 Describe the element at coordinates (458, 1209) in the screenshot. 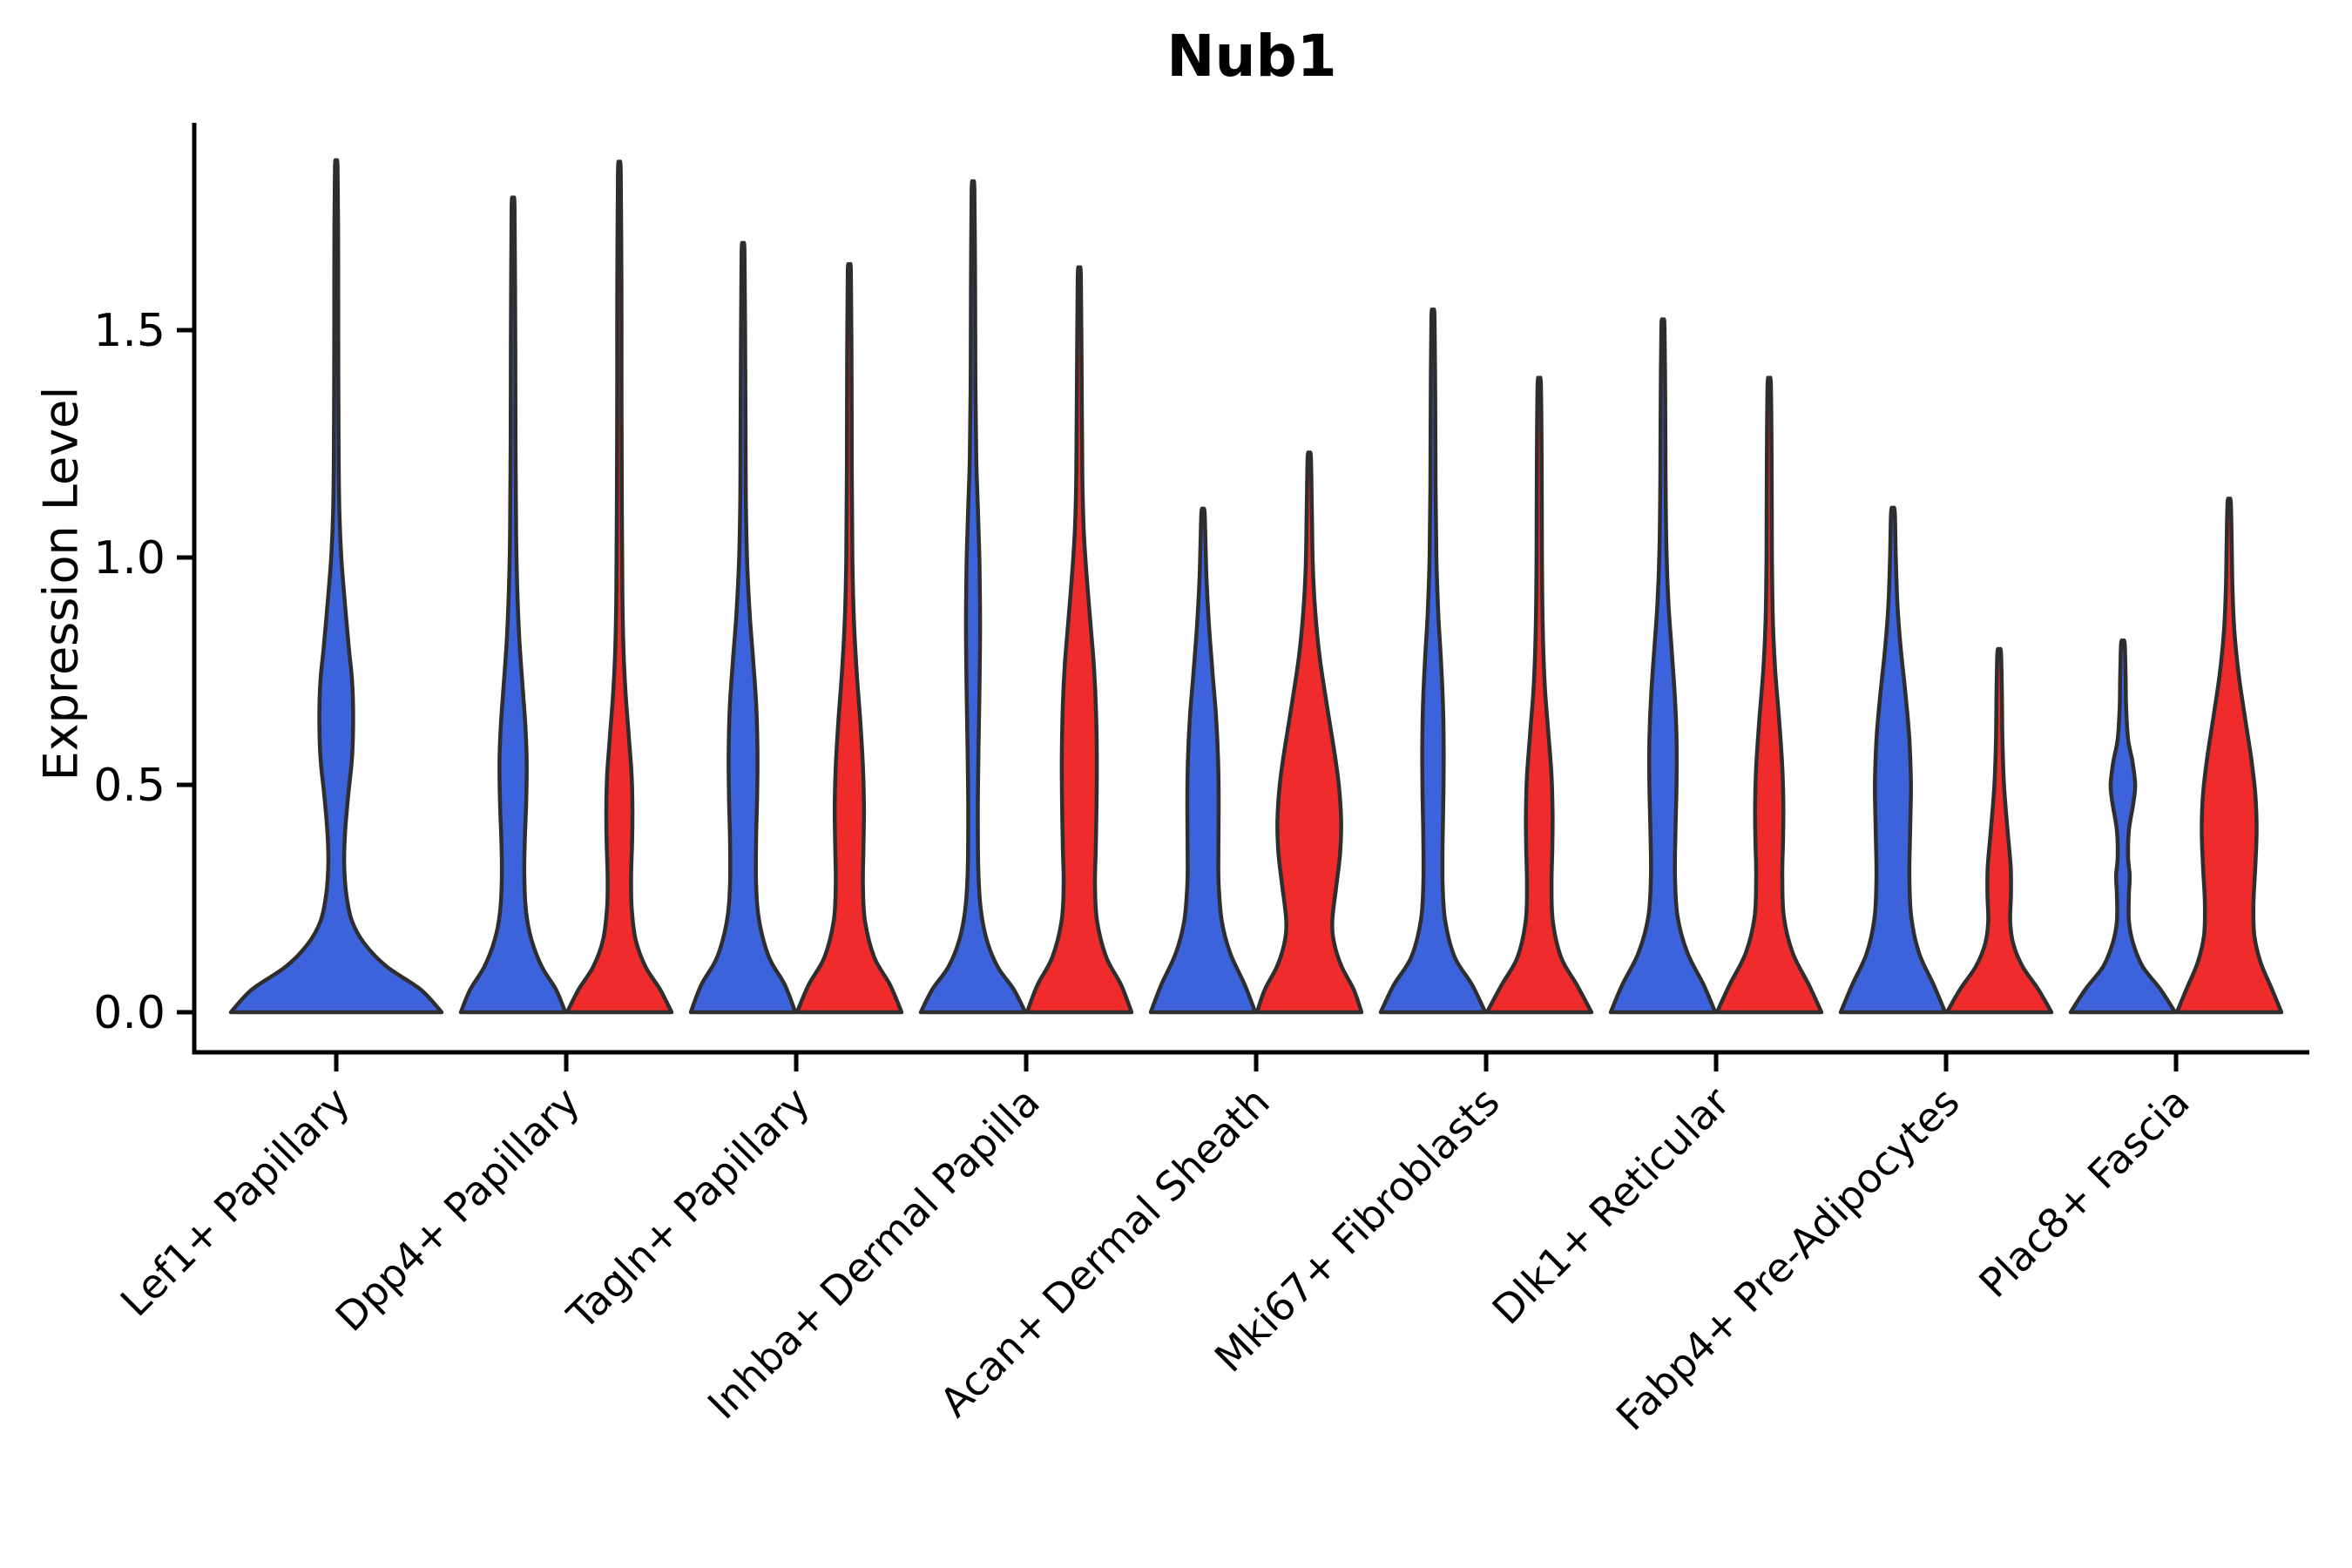

I see `x-tick-label: Dpp4+ Papillary` at that location.